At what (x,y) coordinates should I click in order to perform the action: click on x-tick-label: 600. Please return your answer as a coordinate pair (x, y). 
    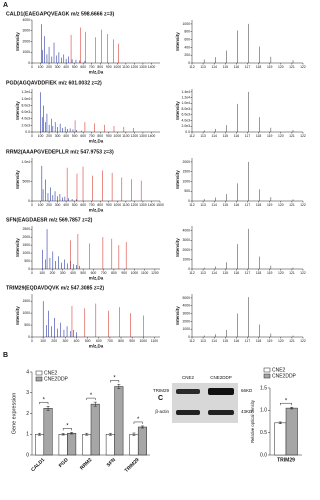
    Looking at the image, I should click on (83, 136).